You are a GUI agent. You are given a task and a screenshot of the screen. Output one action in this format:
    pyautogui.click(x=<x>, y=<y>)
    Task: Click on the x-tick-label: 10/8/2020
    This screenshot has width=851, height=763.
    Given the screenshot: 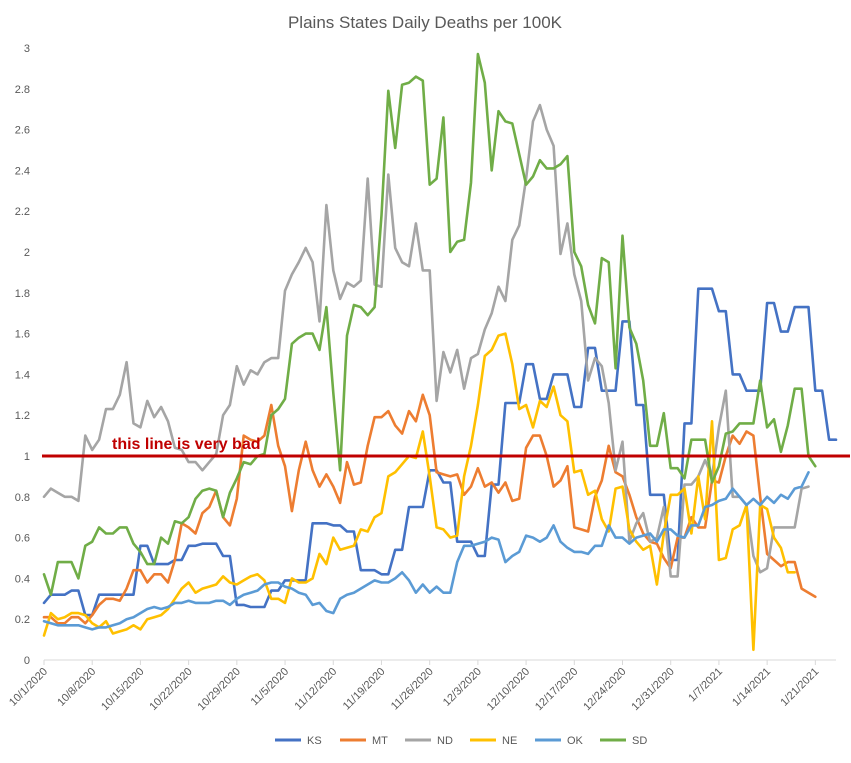 What is the action you would take?
    pyautogui.click(x=76, y=687)
    